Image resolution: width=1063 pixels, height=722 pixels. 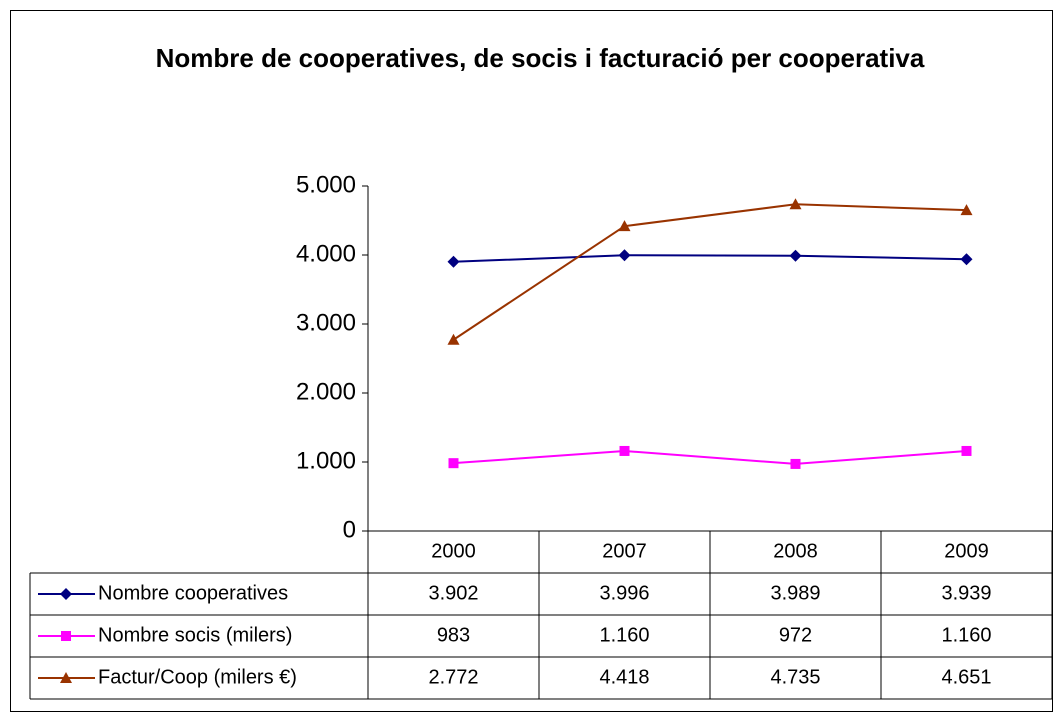 I want to click on legend-label: Factur/Coop (milers €), so click(x=197, y=677).